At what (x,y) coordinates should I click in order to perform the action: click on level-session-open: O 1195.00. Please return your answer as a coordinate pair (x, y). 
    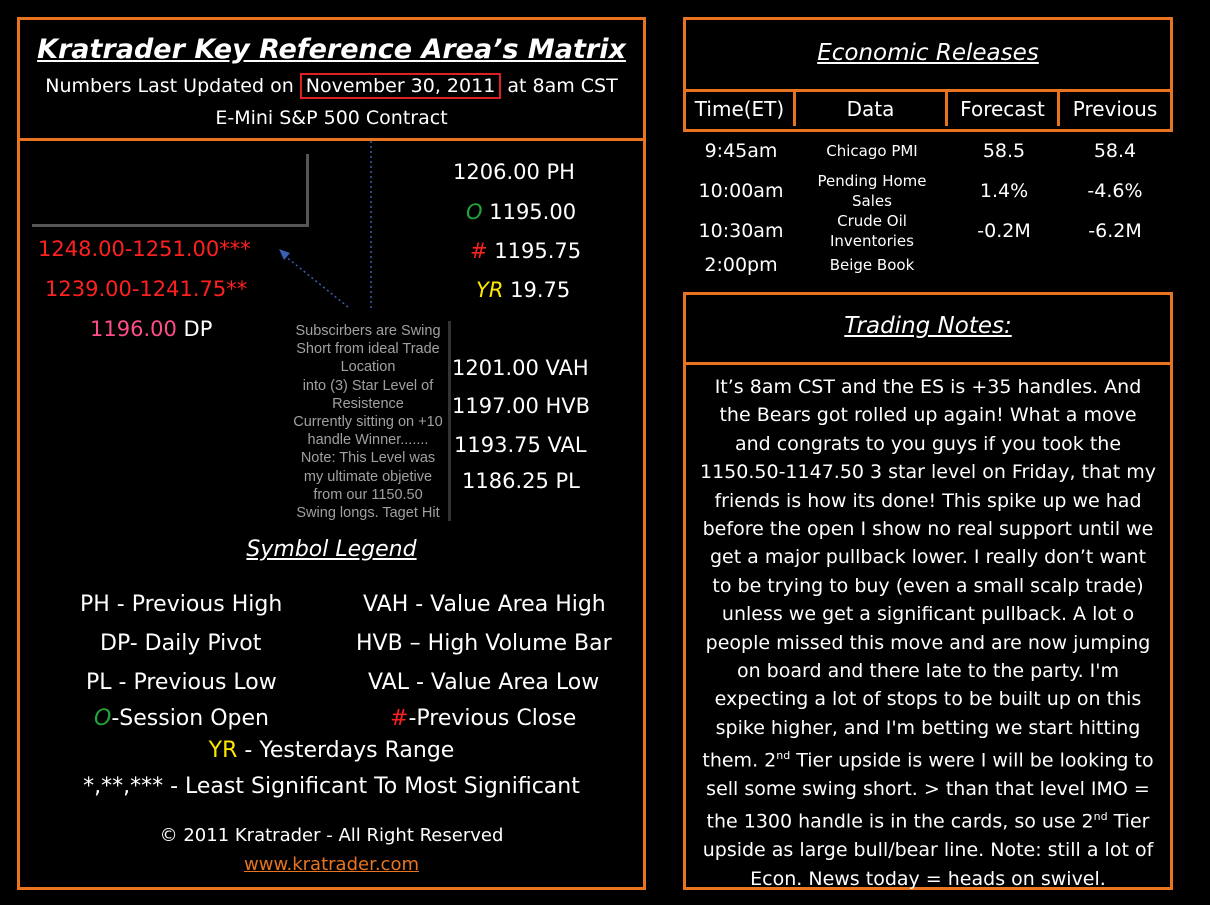
    Looking at the image, I should click on (521, 212).